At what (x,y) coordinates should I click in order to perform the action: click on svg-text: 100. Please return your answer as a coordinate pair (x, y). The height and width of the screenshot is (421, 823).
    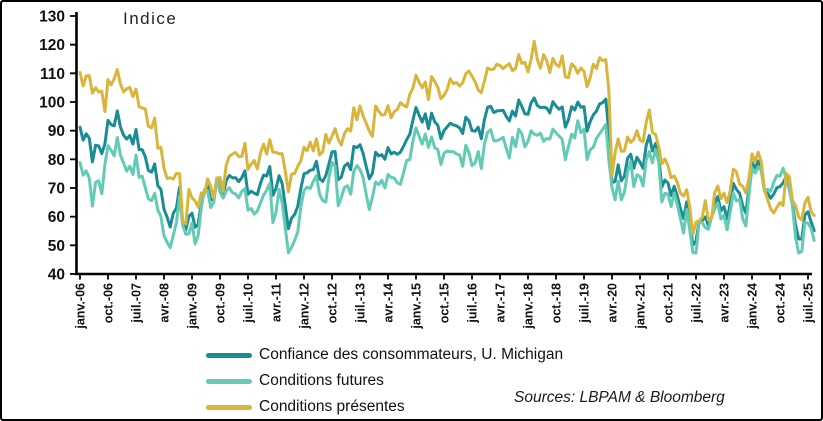
    Looking at the image, I should click on (52, 103).